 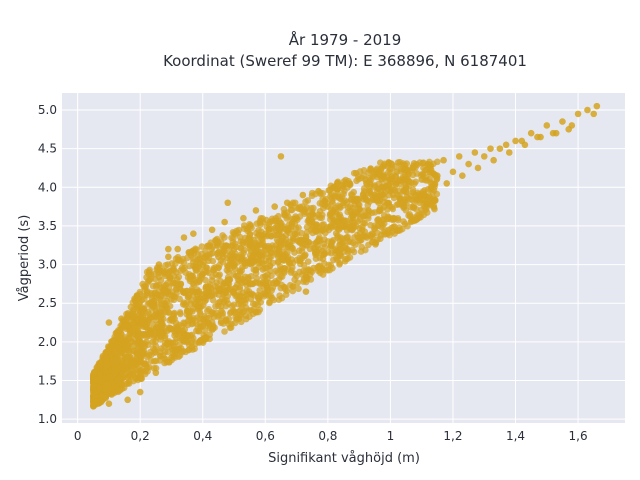 What do you see at coordinates (47, 149) in the screenshot?
I see `y-tick-label: 4.5` at bounding box center [47, 149].